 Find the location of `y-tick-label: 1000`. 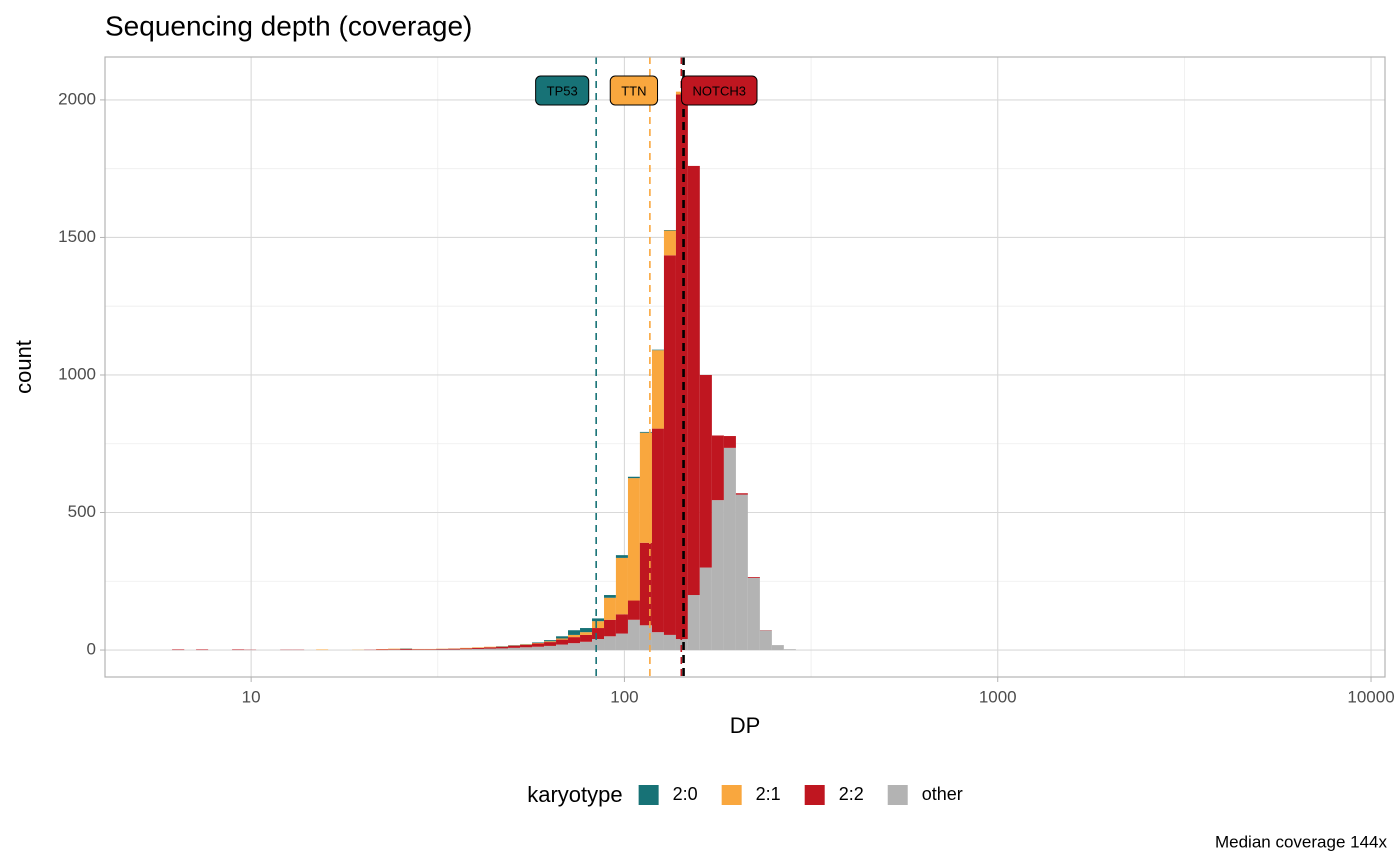

y-tick-label: 1000 is located at coordinates (77, 373).